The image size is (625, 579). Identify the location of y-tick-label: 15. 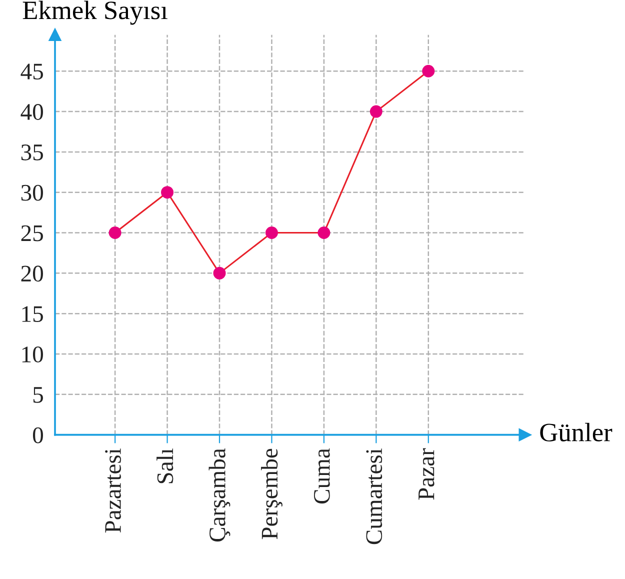
(32, 314).